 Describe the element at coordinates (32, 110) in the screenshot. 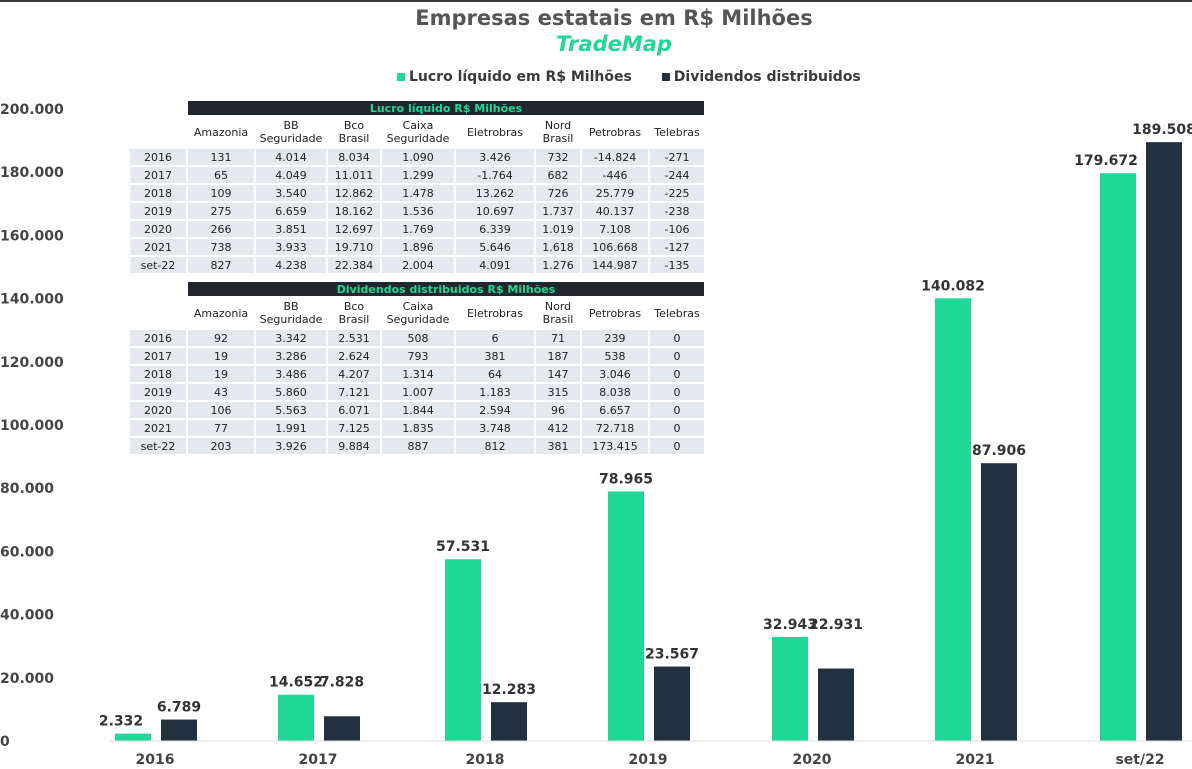

I see `y-tick-label: 200.000` at that location.